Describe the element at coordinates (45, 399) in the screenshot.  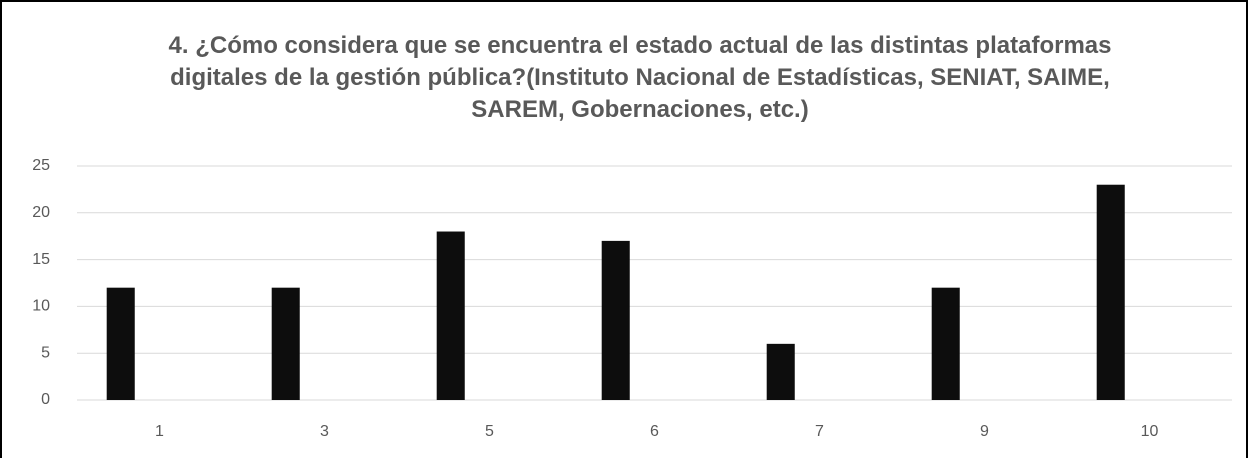
I see `y-tick-label: 0` at that location.